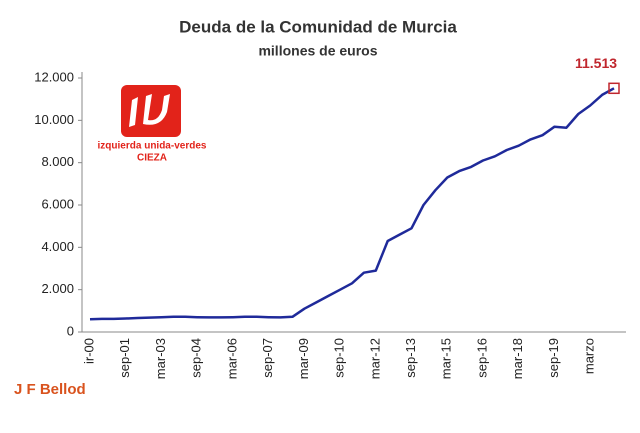  What do you see at coordinates (596, 63) in the screenshot?
I see `value-label: 11.513` at bounding box center [596, 63].